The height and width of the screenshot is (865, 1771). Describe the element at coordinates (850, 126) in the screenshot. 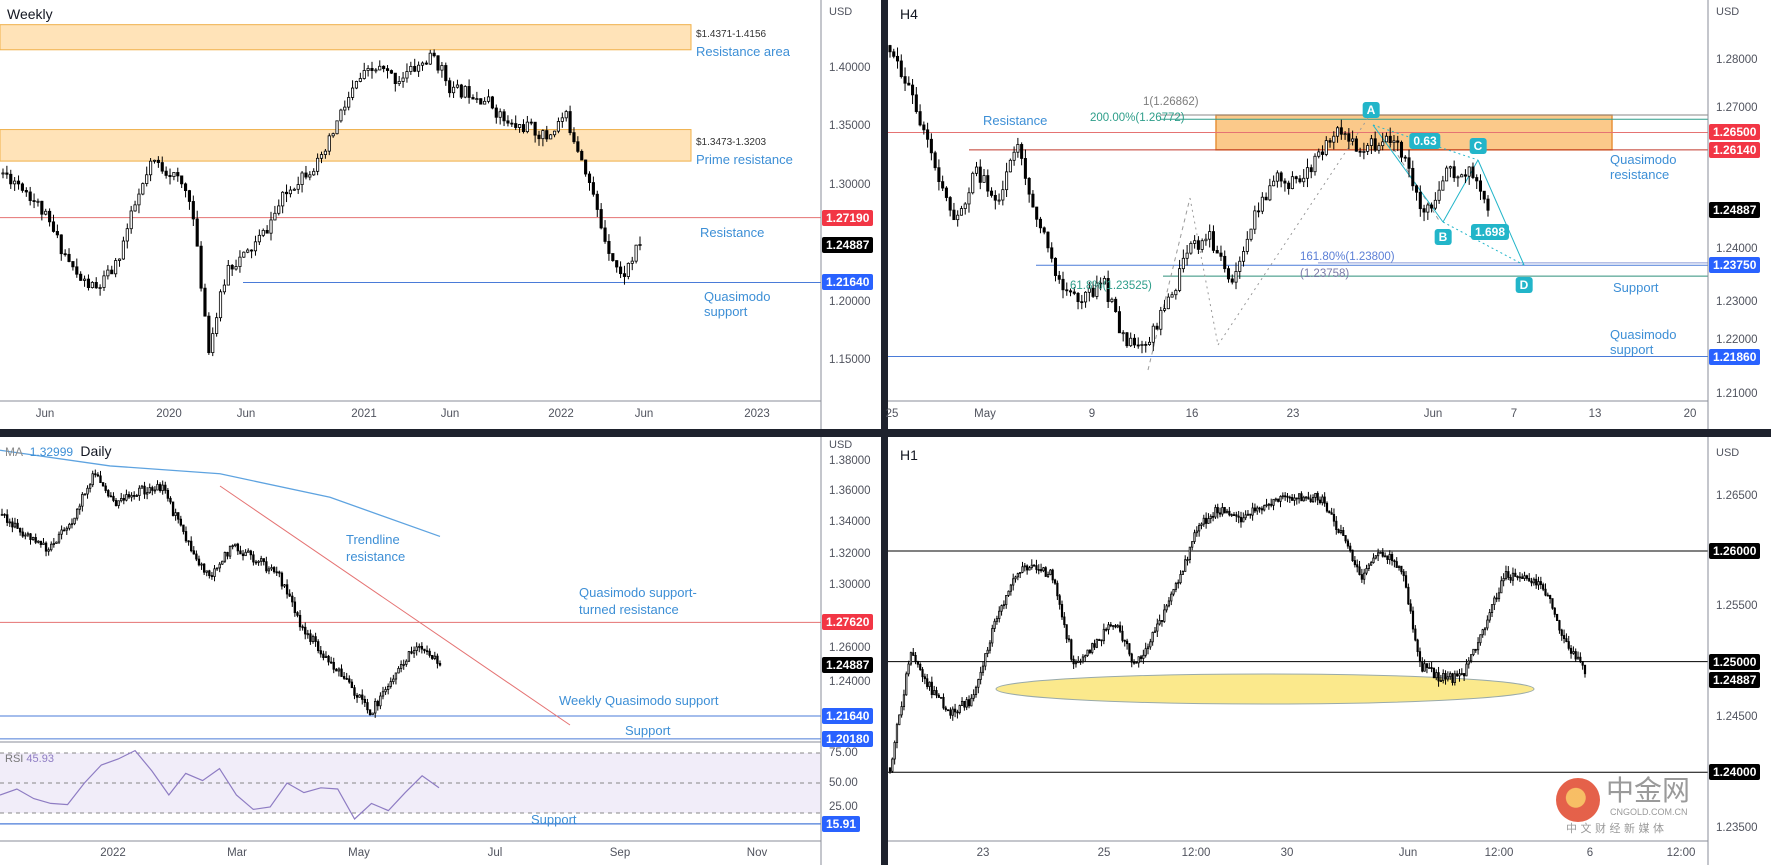

I see `price-tick-label: 1.35000` at that location.